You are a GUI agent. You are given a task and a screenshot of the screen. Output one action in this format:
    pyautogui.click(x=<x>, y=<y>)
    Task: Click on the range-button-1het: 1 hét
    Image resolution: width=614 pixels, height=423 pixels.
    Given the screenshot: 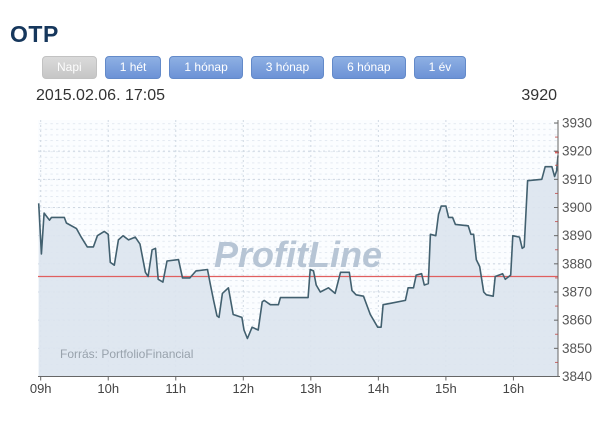 What is the action you would take?
    pyautogui.click(x=133, y=67)
    